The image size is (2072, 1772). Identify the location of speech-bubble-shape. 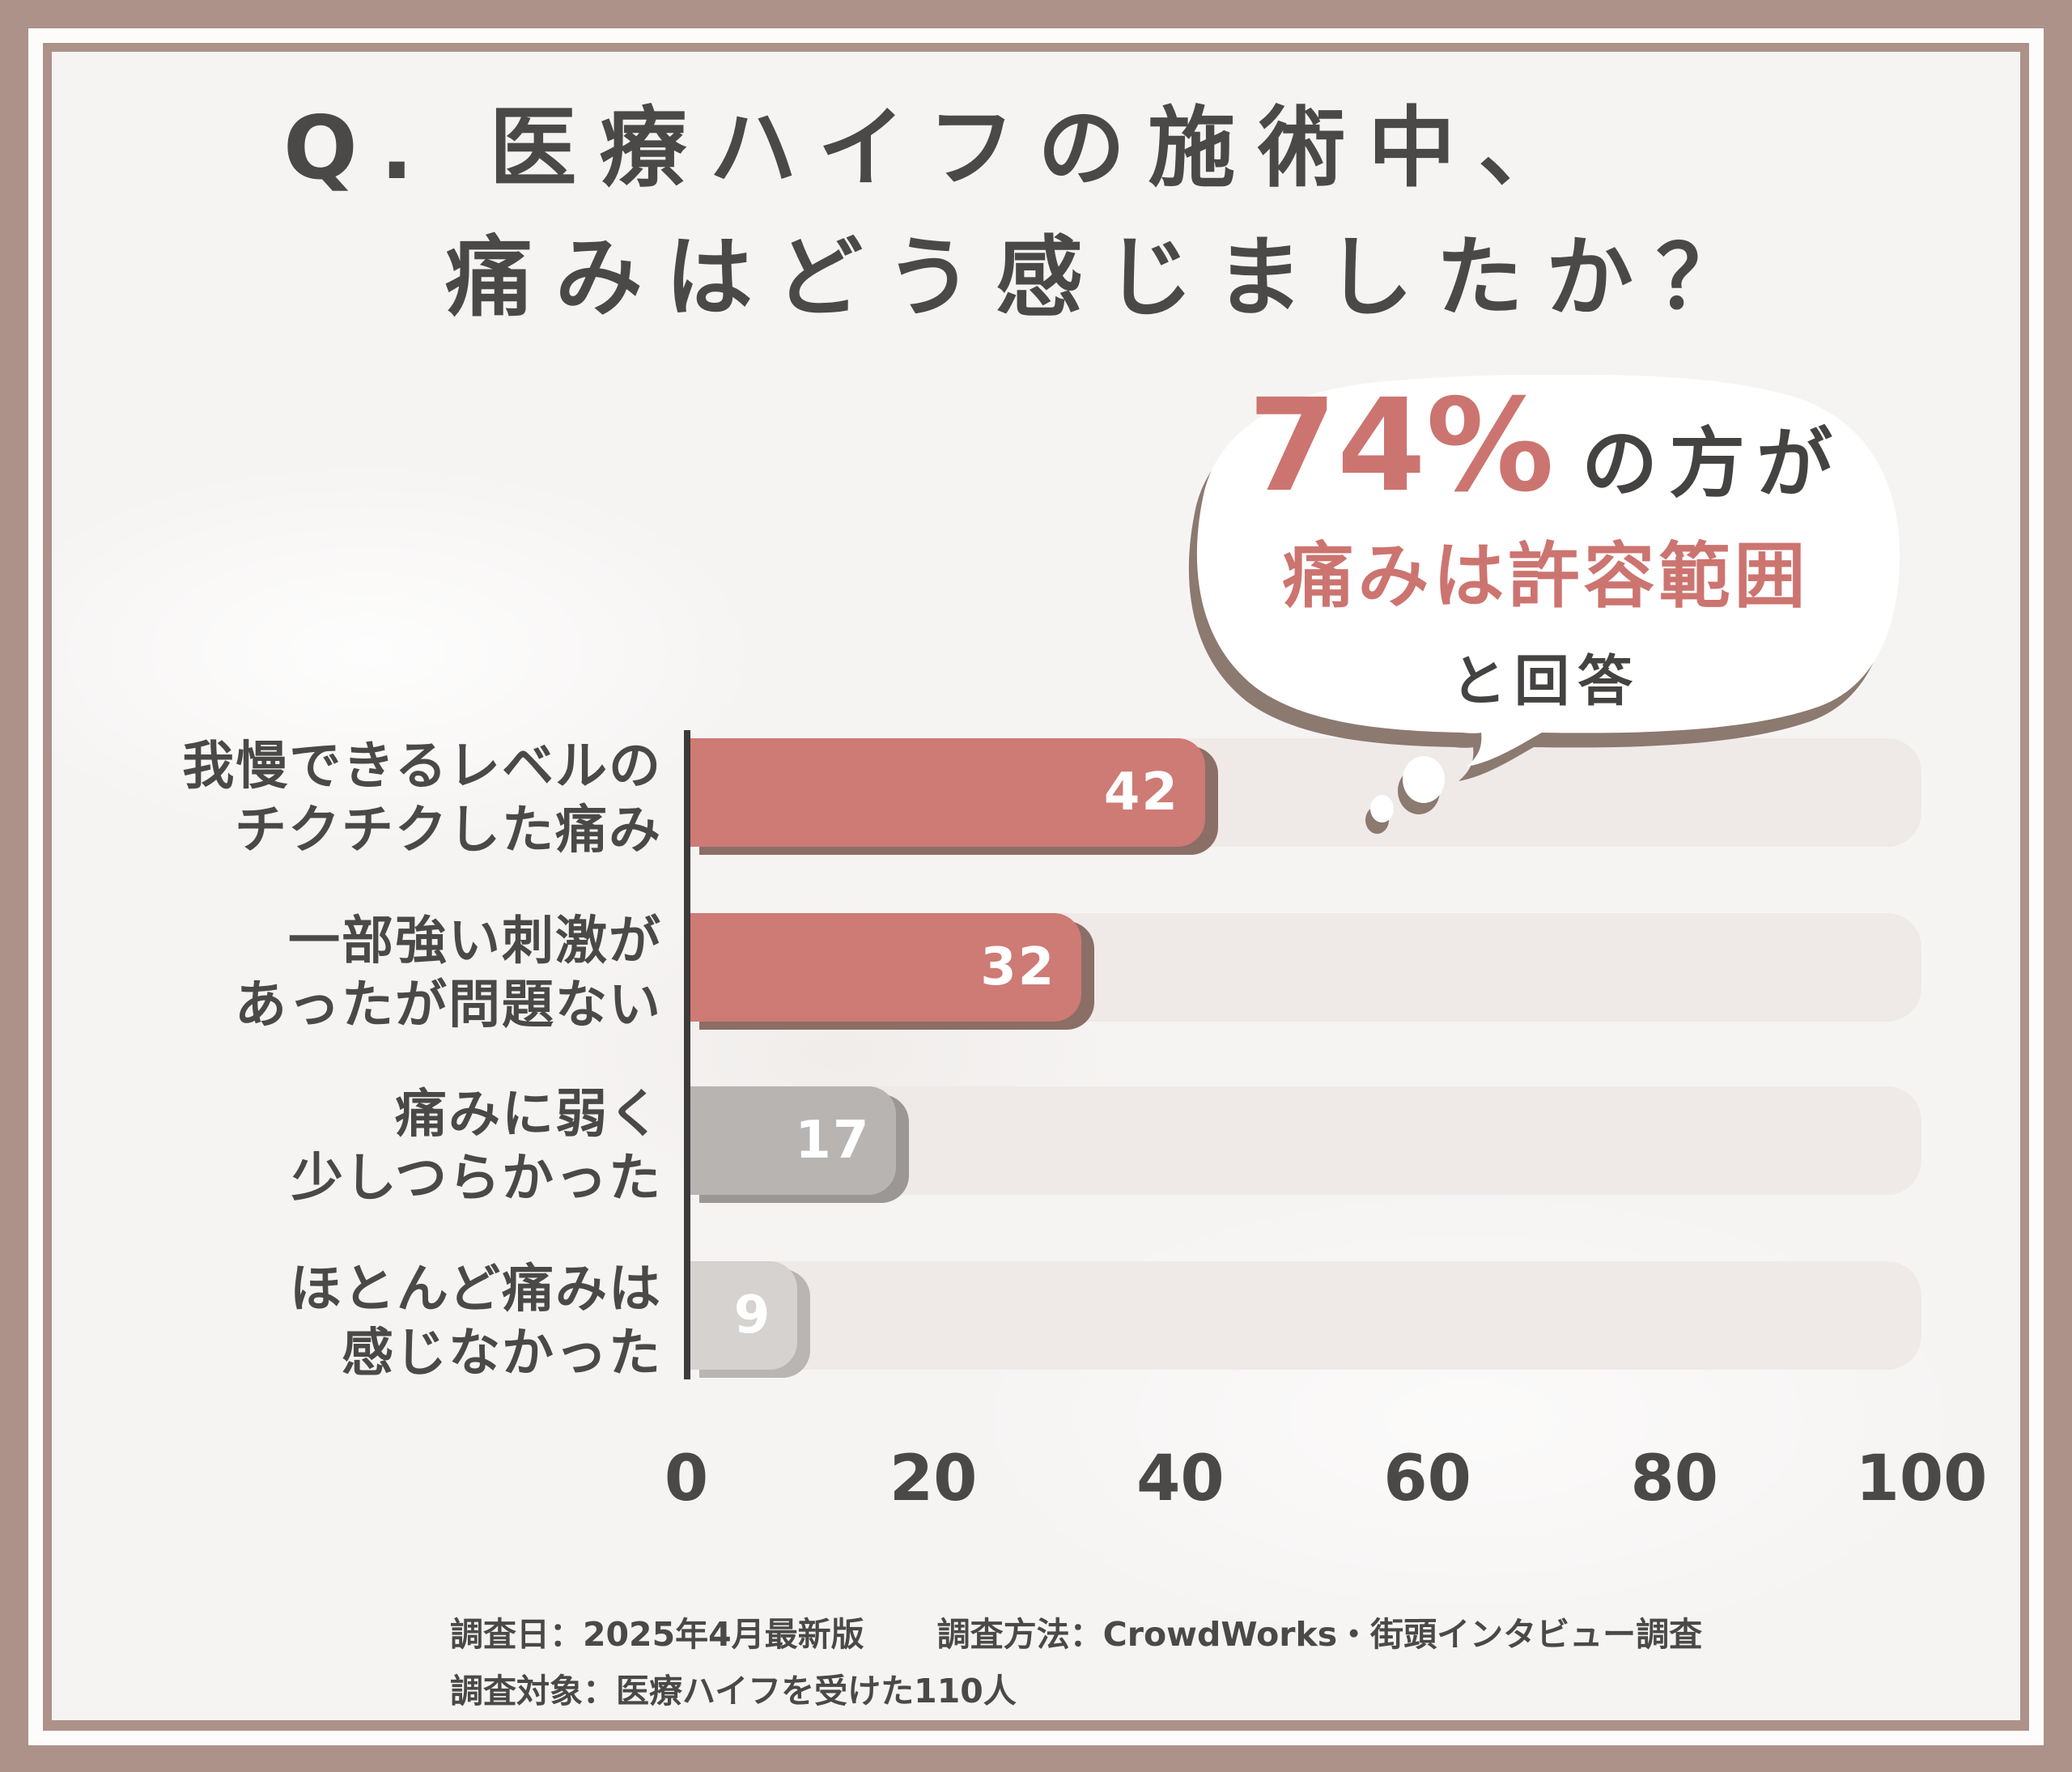
(1548, 571).